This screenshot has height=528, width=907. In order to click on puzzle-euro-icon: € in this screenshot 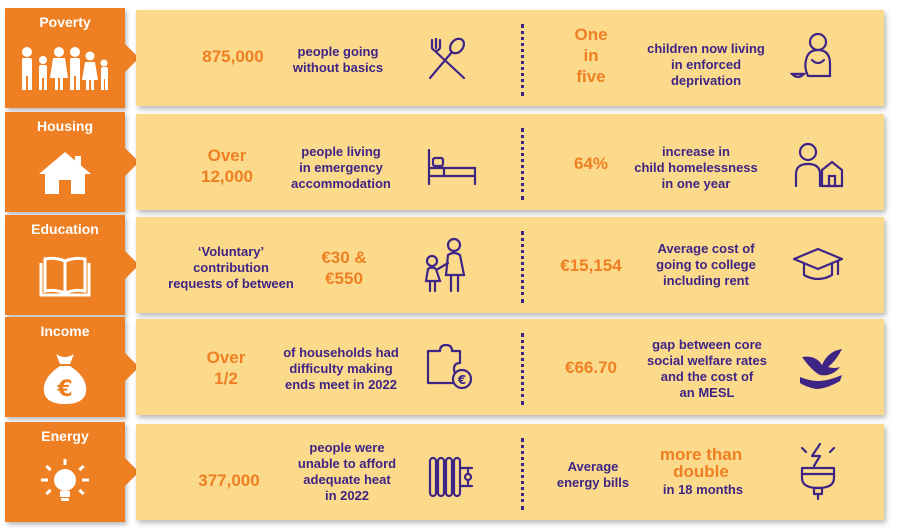, I will do `click(449, 369)`.